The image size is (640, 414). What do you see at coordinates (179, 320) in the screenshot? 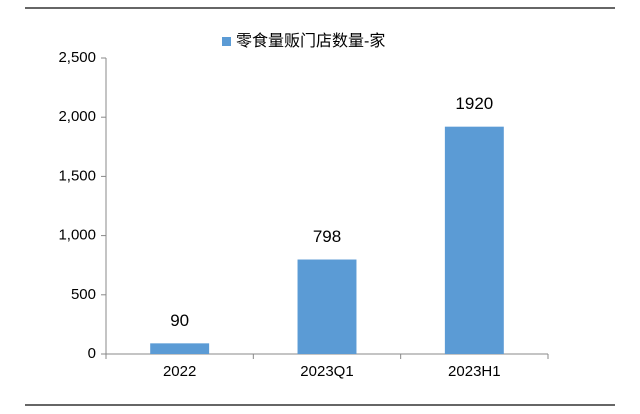
I see `value-label: 90` at bounding box center [179, 320].